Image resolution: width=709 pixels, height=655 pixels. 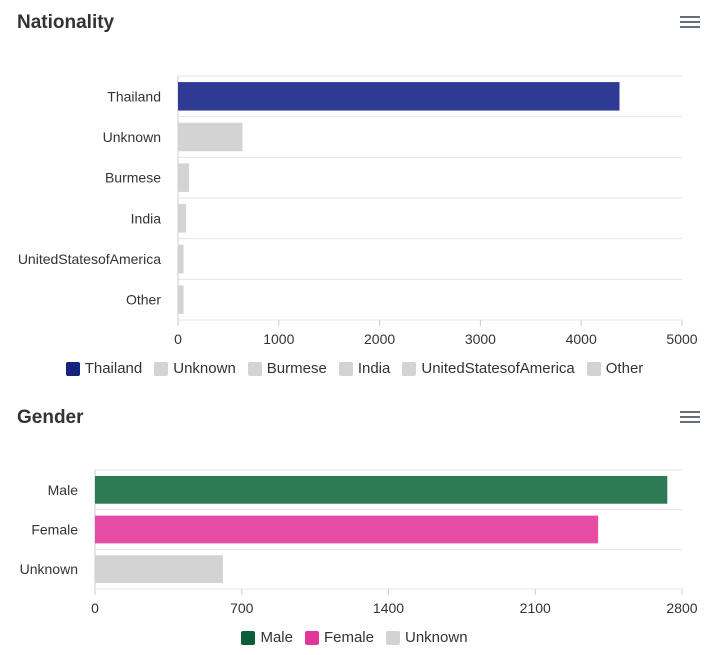 What do you see at coordinates (184, 177) in the screenshot?
I see `bar-Burmese` at bounding box center [184, 177].